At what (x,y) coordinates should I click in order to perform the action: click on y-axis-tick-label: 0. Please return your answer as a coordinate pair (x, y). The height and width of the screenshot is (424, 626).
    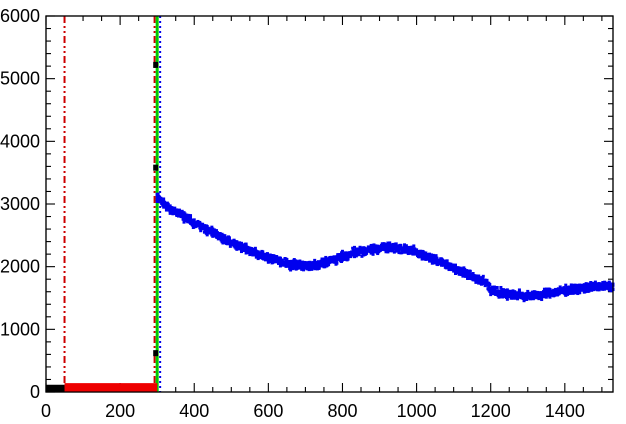
    Looking at the image, I should click on (35, 392).